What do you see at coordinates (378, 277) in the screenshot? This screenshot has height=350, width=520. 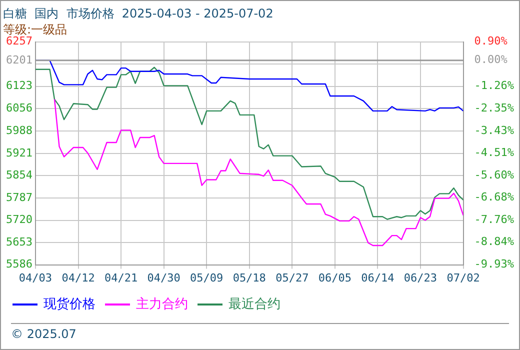 I see `x-tick-label: 06/14` at bounding box center [378, 277].